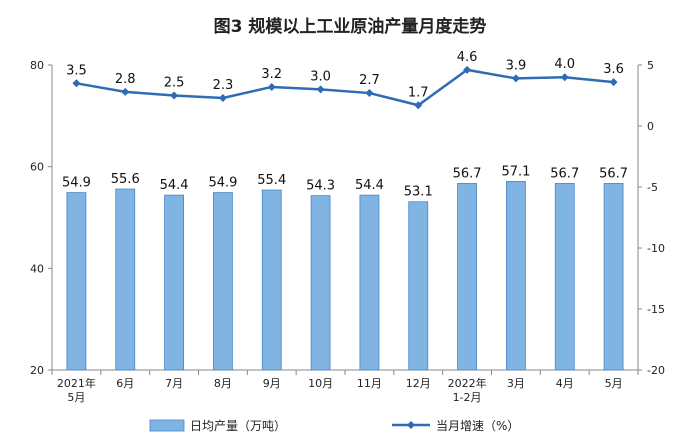 This screenshot has height=445, width=700. Describe the element at coordinates (477, 426) in the screenshot. I see `legend-line-label: 当月增速（%）` at that location.